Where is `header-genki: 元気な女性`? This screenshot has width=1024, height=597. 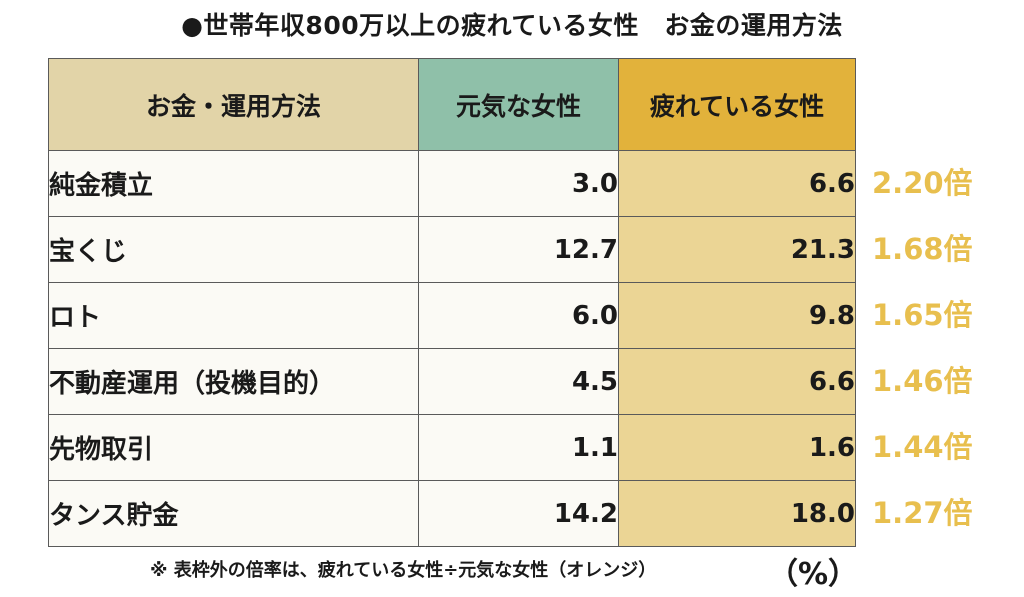 header-genki: 元気な女性 is located at coordinates (518, 104).